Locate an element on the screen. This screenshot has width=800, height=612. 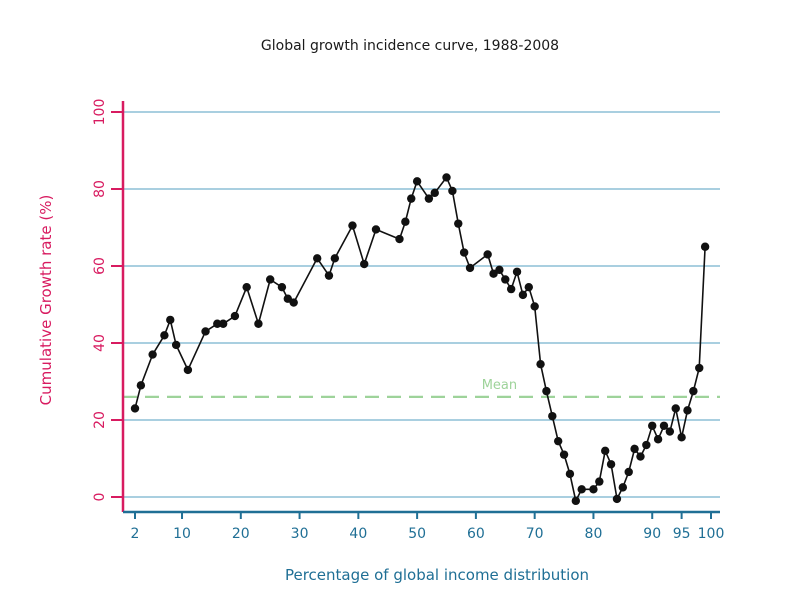
x-tick-label: 50 is located at coordinates (417, 534).